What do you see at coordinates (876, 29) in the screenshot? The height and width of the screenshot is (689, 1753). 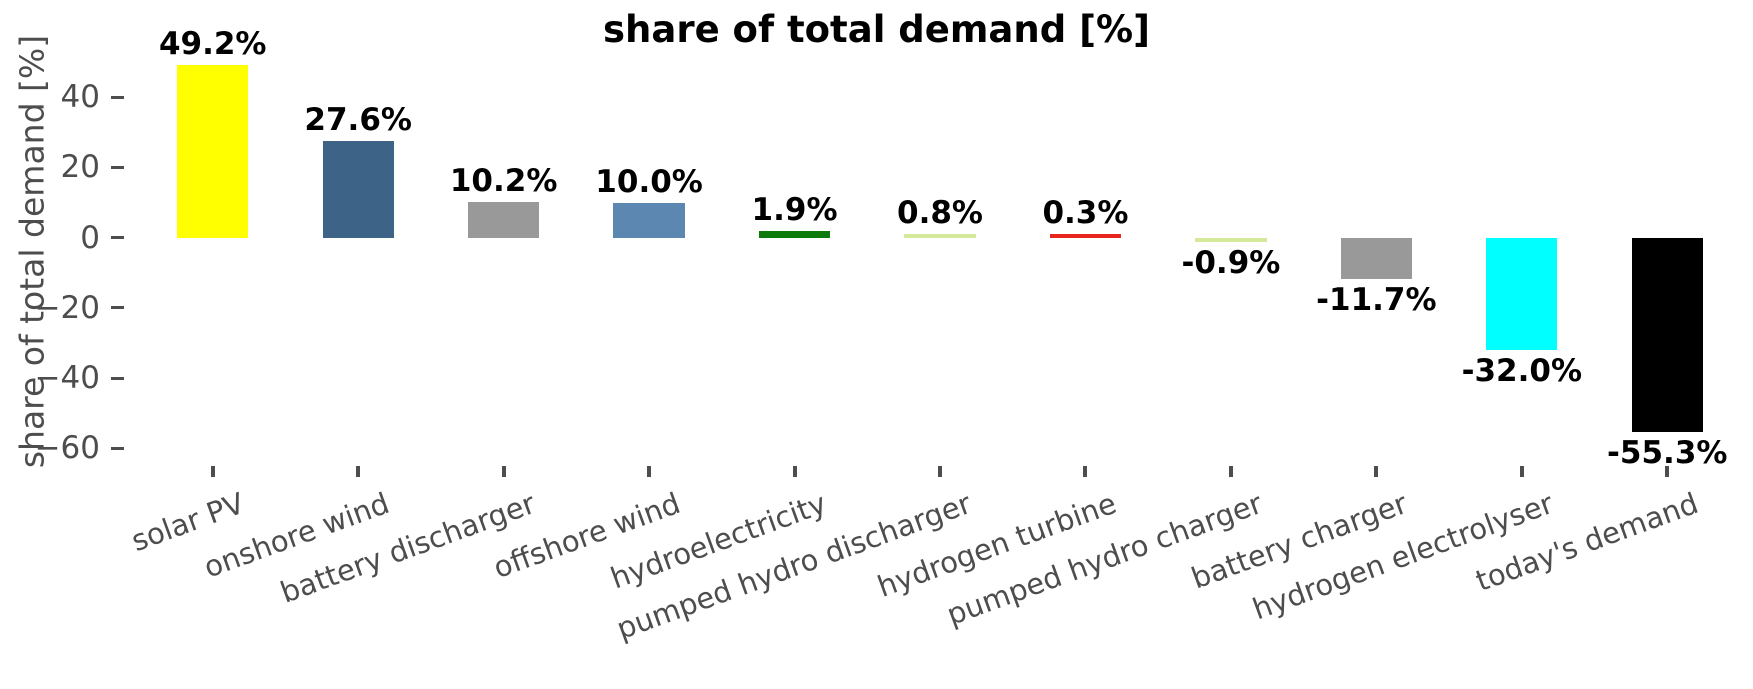 I see `chart-title: share of total demand [%]` at bounding box center [876, 29].